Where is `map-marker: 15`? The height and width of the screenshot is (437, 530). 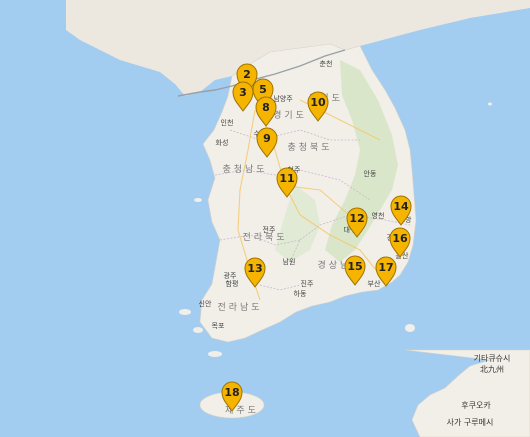
map-marker: 15 is located at coordinates (355, 270).